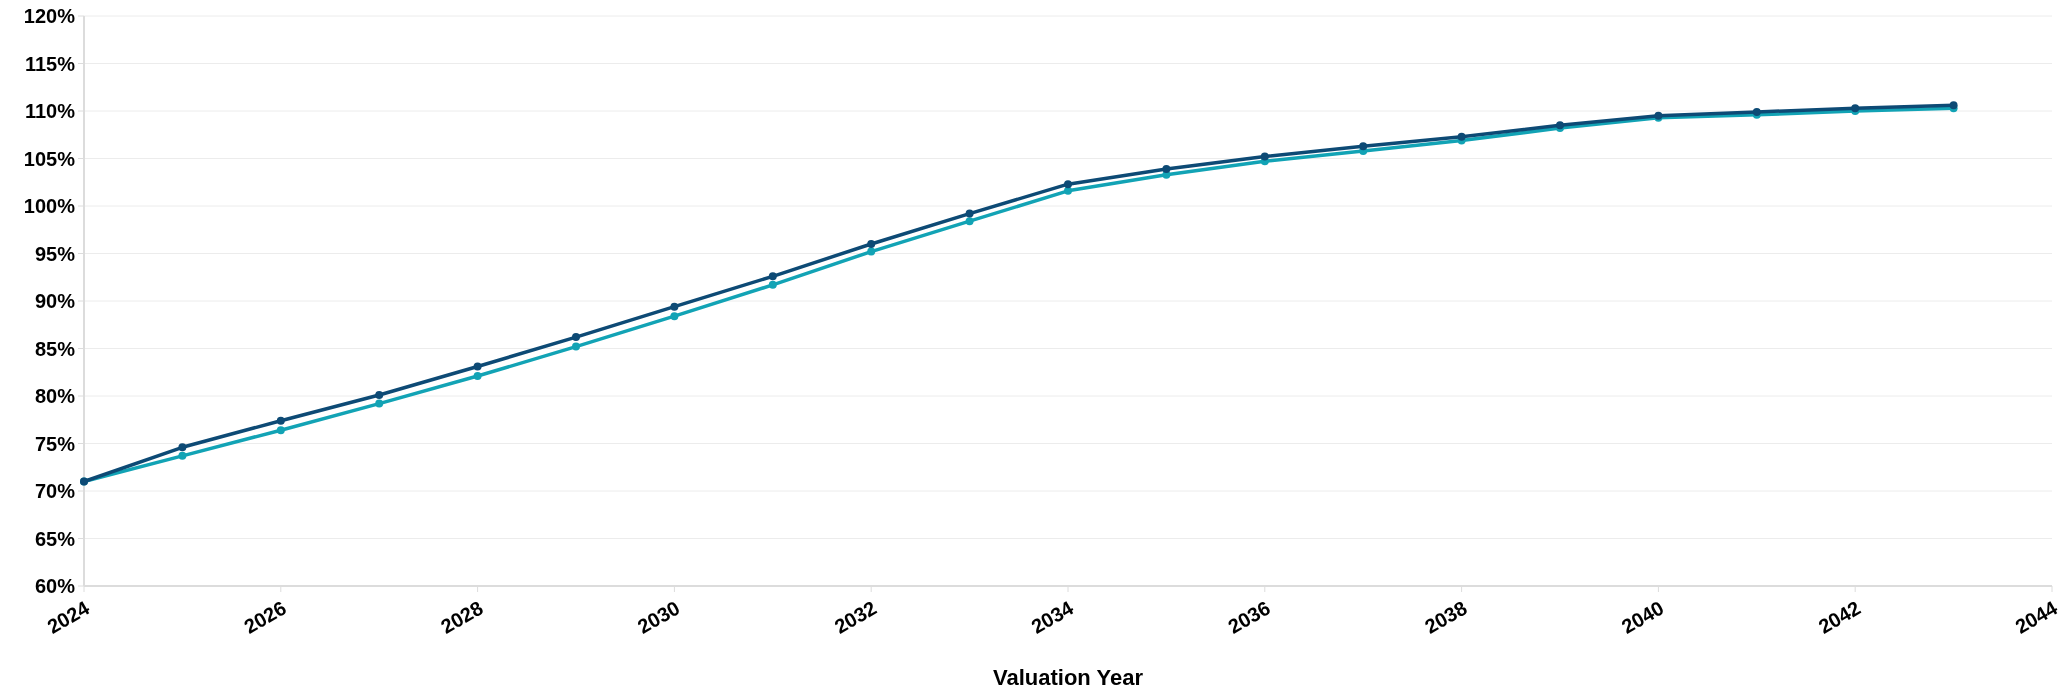 The height and width of the screenshot is (693, 2062). Describe the element at coordinates (55, 586) in the screenshot. I see `y-tick-label: 60%` at that location.